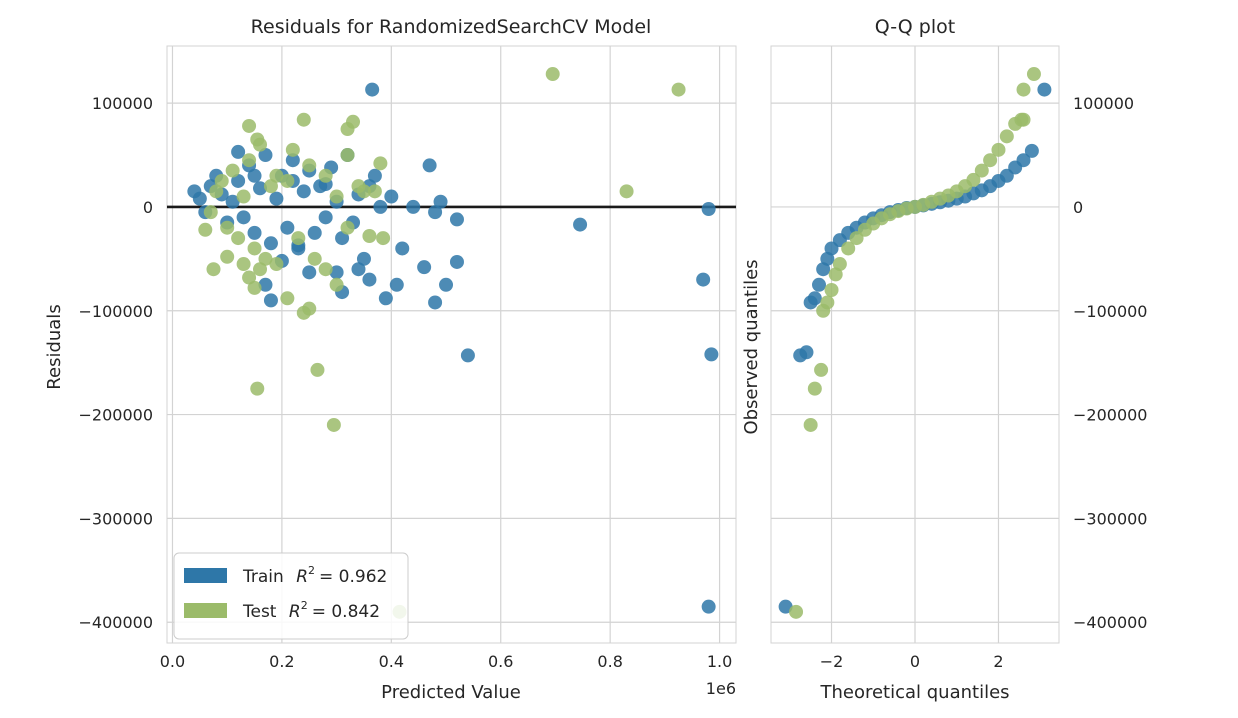 Image resolution: width=1238 pixels, height=718 pixels. I want to click on qq-title: Q-Q plot, so click(915, 27).